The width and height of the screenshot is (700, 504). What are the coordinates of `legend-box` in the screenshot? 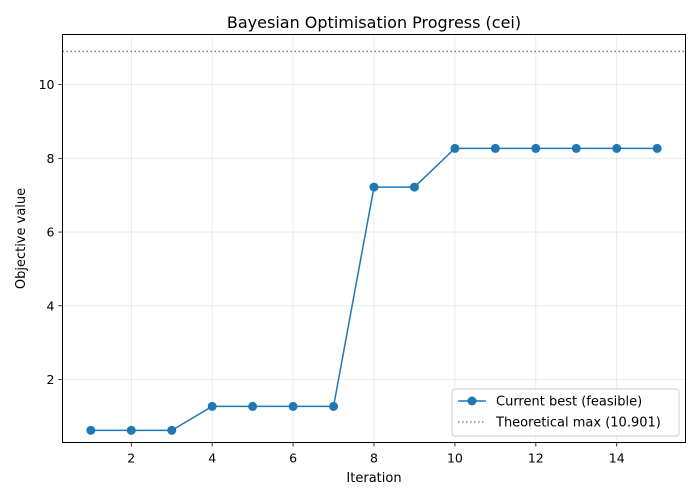 It's located at (565, 412).